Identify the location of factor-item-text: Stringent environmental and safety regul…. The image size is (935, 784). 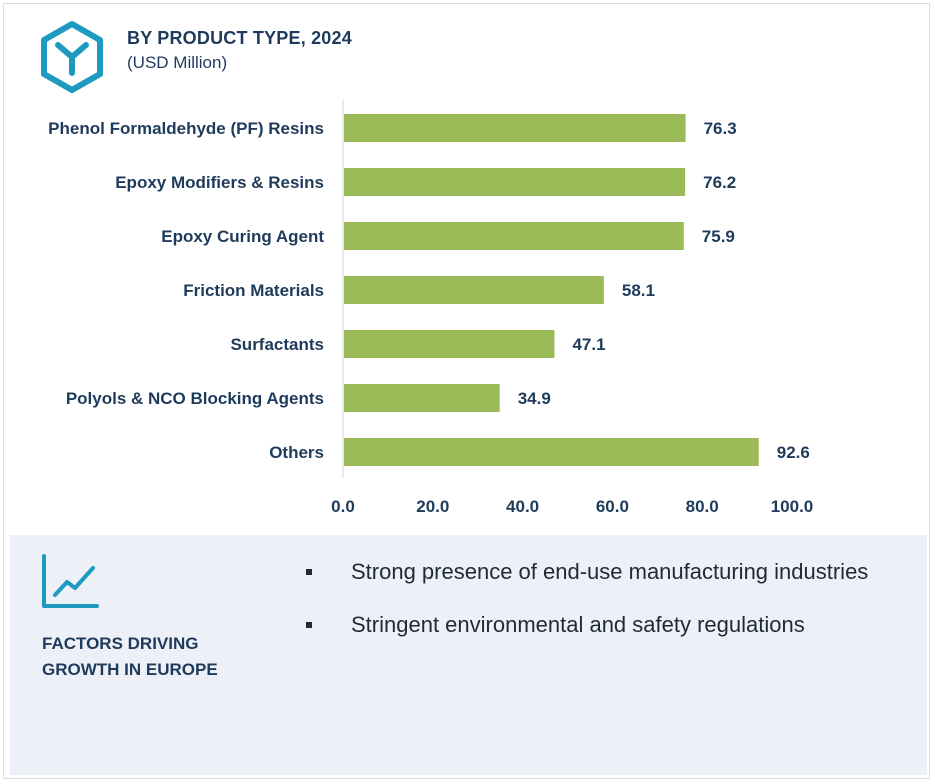
(578, 624).